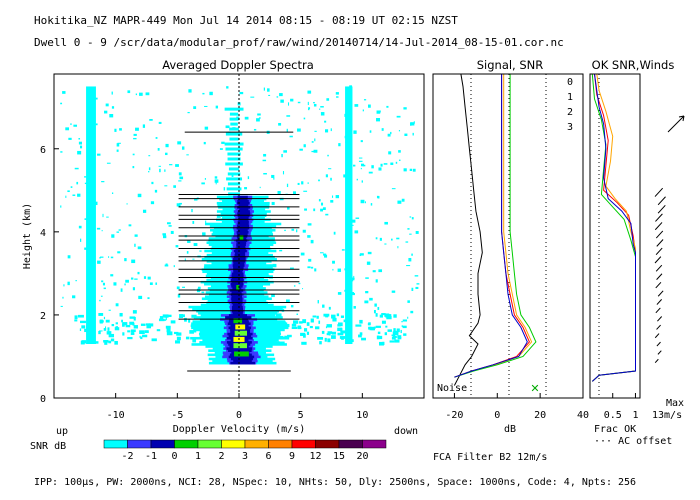 Image resolution: width=700 pixels, height=500 pixels. What do you see at coordinates (534, 388) in the screenshot?
I see `snr-flag-mark: ✕` at bounding box center [534, 388].